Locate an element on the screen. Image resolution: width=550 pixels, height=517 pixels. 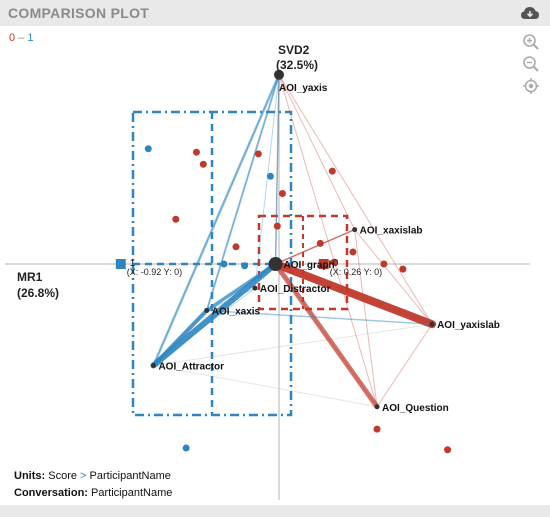
legend-low: 0 is located at coordinates (12, 38).